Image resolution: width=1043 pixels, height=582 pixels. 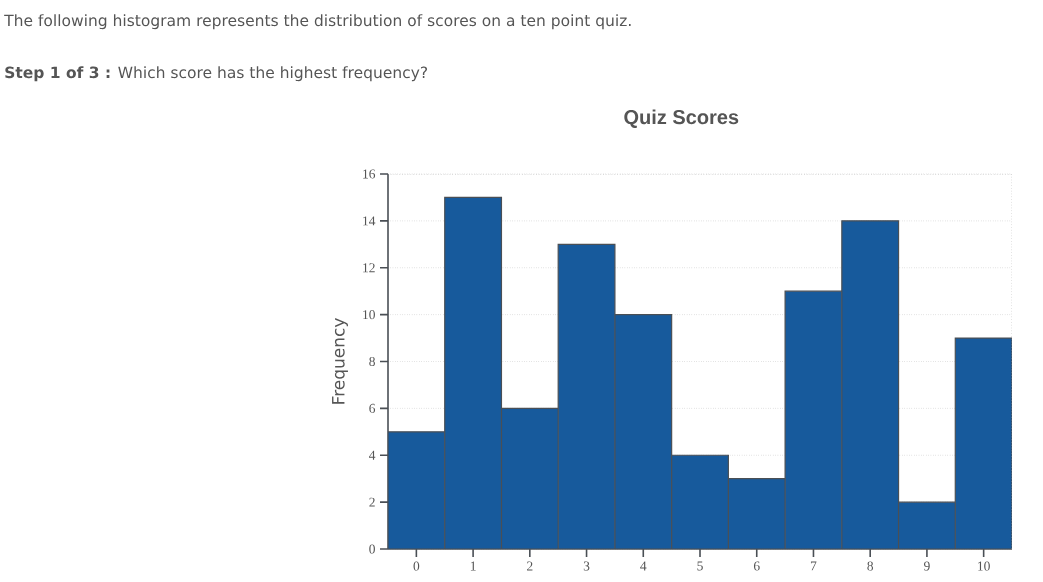 I want to click on x-tick-label: 9, so click(x=926, y=566).